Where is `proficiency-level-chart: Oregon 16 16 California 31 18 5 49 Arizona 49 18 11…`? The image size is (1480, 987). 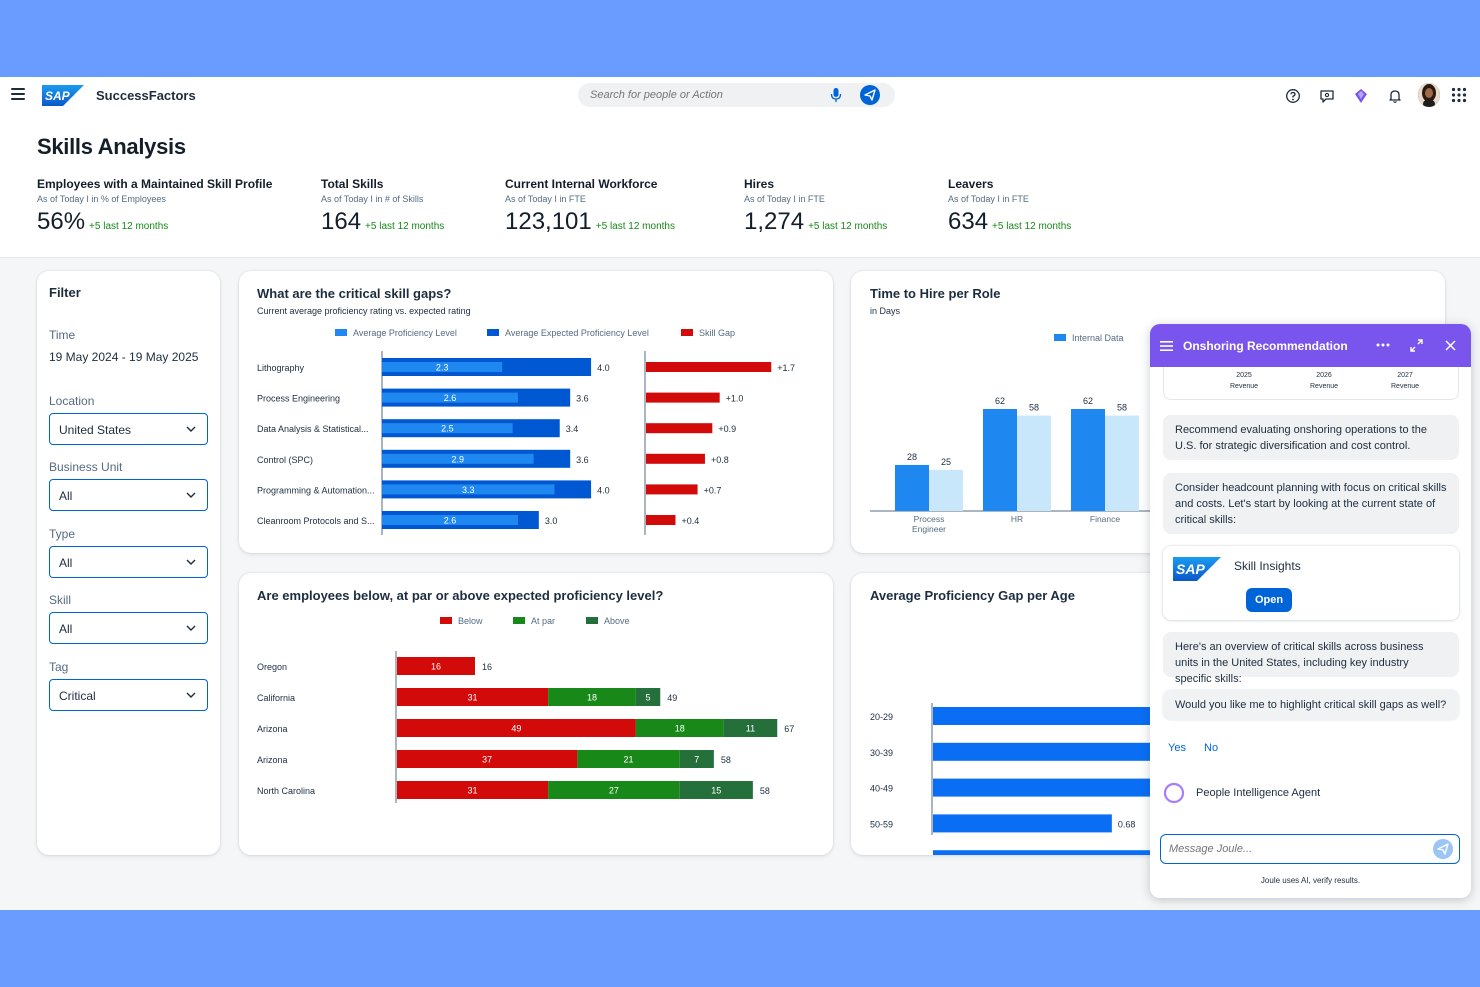
proficiency-level-chart: Oregon 16 16 California 31 18 5 49 Arizona 49 18 11… is located at coordinates (525, 727).